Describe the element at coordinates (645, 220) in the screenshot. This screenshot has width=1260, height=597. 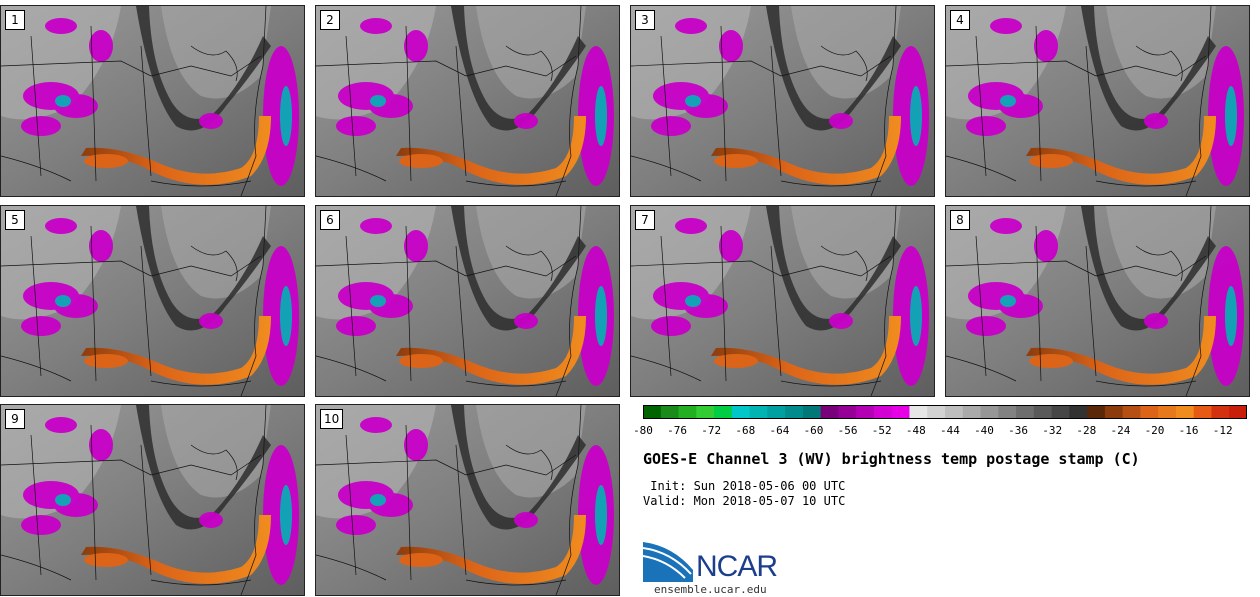
I see `panel-number-label: 7` at that location.